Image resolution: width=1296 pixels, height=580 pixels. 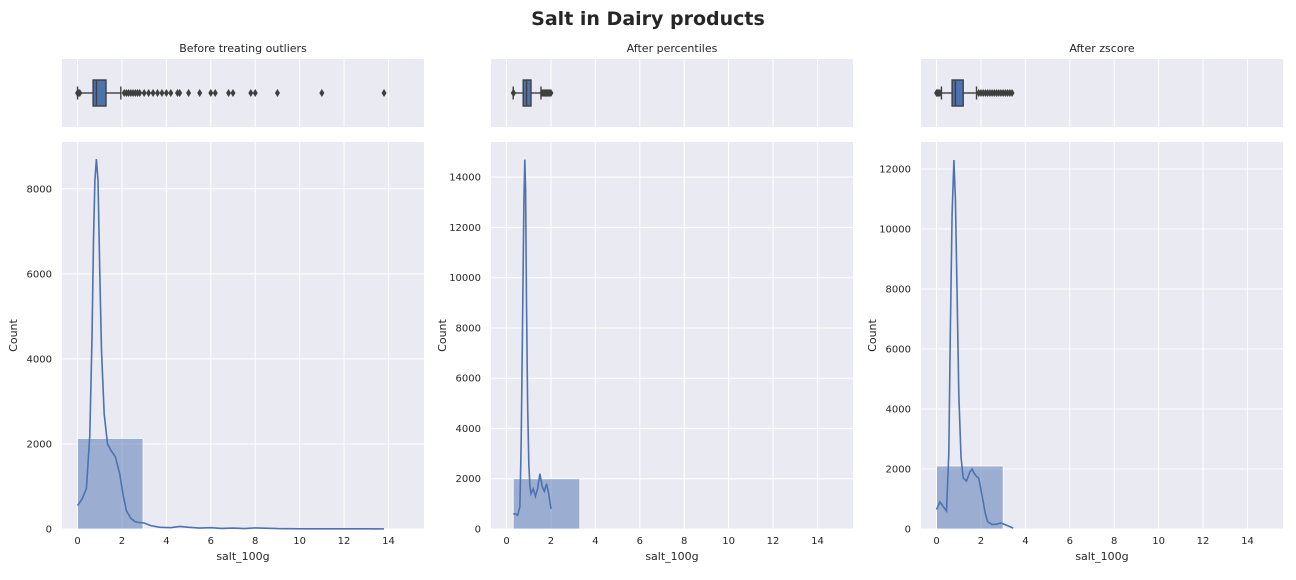 I want to click on y-tick-label: 14000, so click(x=465, y=178).